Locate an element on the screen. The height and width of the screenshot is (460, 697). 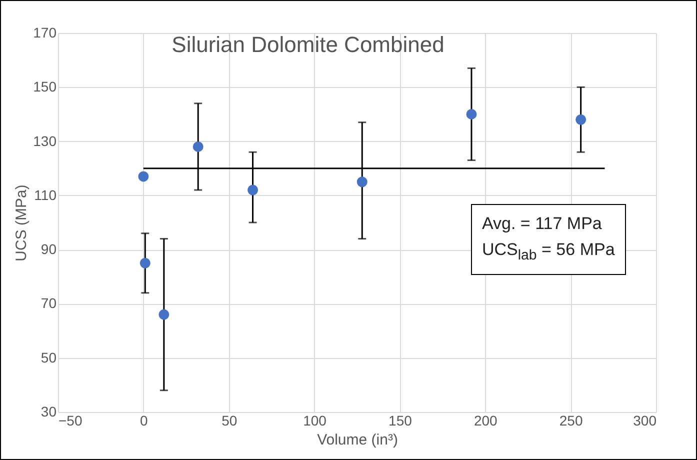
x-tick-label: 200 is located at coordinates (486, 420).